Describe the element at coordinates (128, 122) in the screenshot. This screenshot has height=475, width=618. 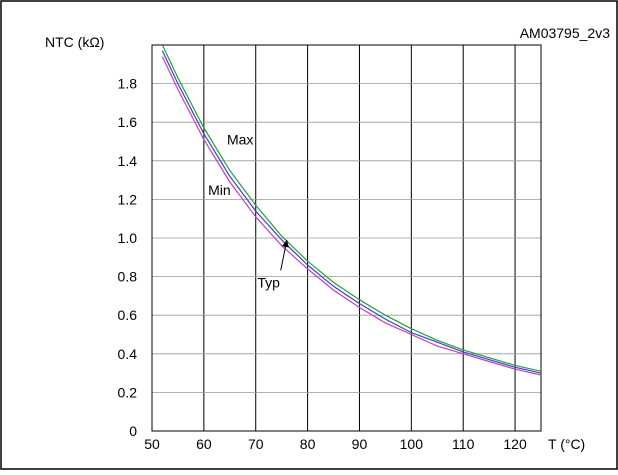
I see `y-tick-label-1-6: 1.6` at that location.